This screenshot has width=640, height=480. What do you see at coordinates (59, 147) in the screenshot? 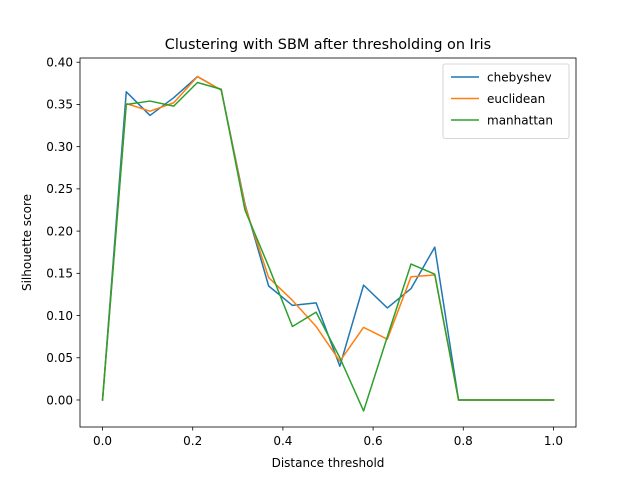
I see `y-tick-label: 0.30` at bounding box center [59, 147].